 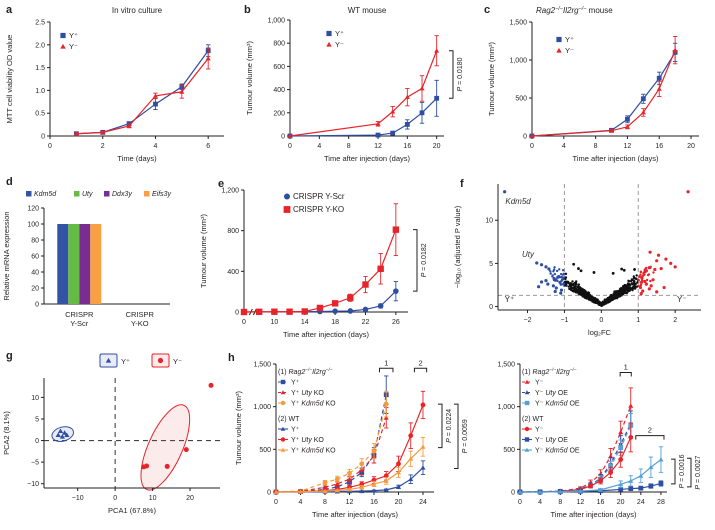 What do you see at coordinates (424, 260) in the screenshot?
I see `svg-text: P = 0.0182` at bounding box center [424, 260].